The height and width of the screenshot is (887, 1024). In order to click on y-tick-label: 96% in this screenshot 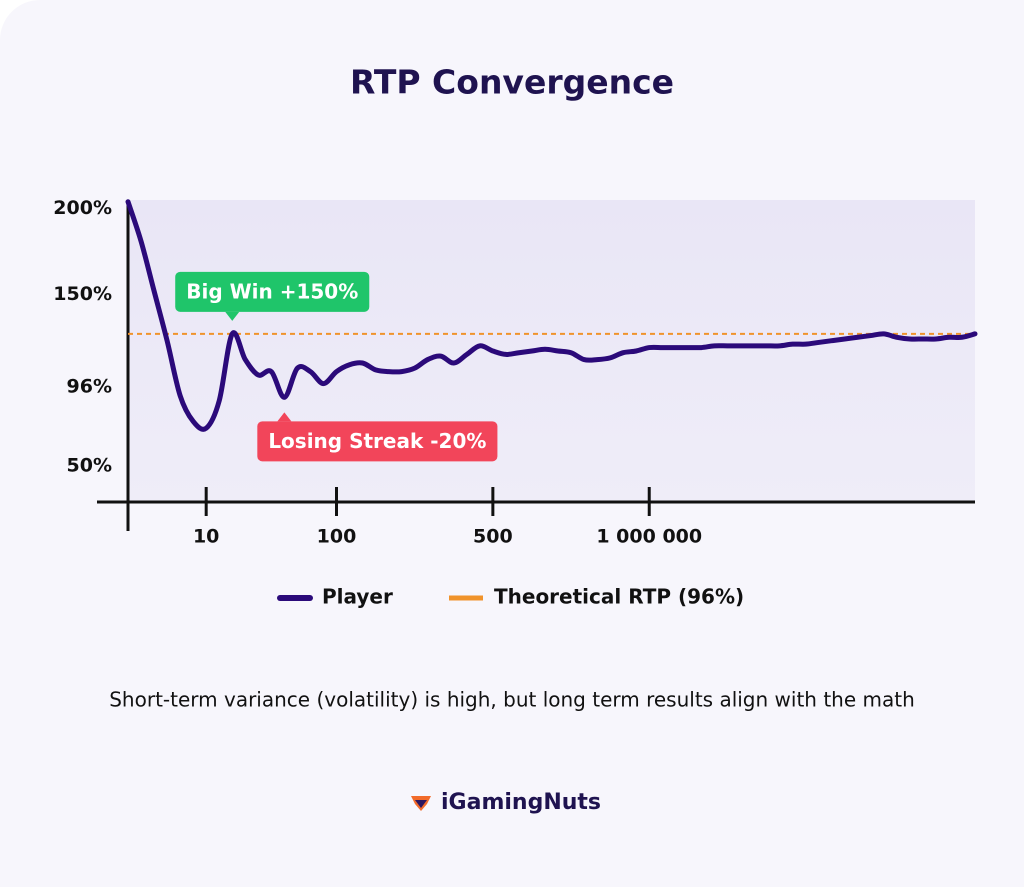, I will do `click(89, 387)`.